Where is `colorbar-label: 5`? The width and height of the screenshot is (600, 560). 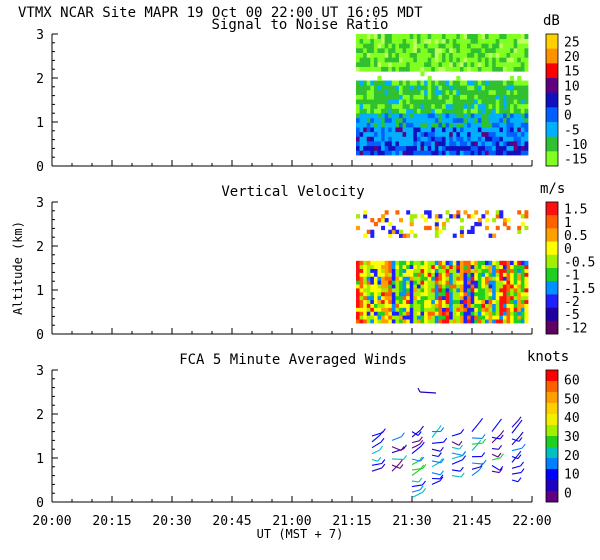 colorbar-label: 5 is located at coordinates (568, 101).